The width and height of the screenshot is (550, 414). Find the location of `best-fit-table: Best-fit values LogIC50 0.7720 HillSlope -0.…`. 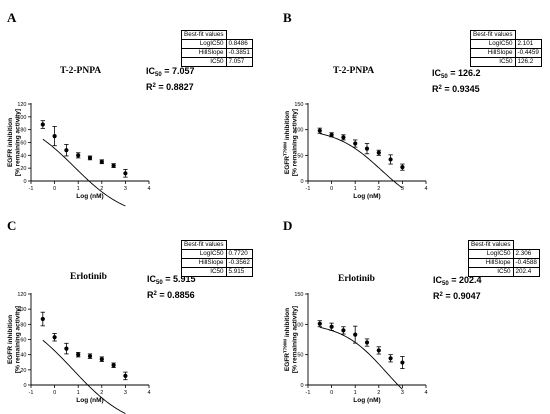

best-fit-table: Best-fit values LogIC50 0.7720 HillSlope -0.… is located at coordinates (217, 258).